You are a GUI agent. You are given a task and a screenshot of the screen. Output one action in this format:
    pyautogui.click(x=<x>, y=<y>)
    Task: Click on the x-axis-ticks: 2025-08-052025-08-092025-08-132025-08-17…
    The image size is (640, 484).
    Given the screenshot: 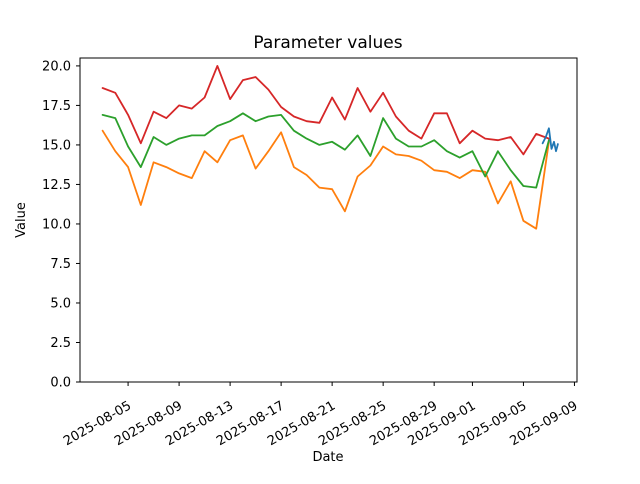 What is the action you would take?
    pyautogui.click(x=320, y=415)
    